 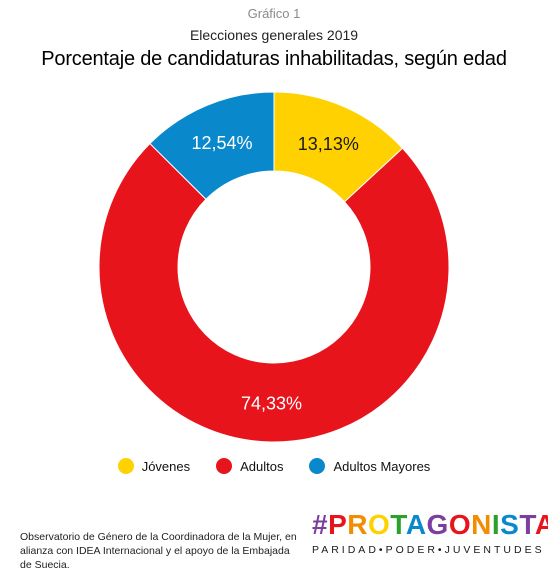 What do you see at coordinates (338, 524) in the screenshot?
I see `brand-letter: P` at bounding box center [338, 524].